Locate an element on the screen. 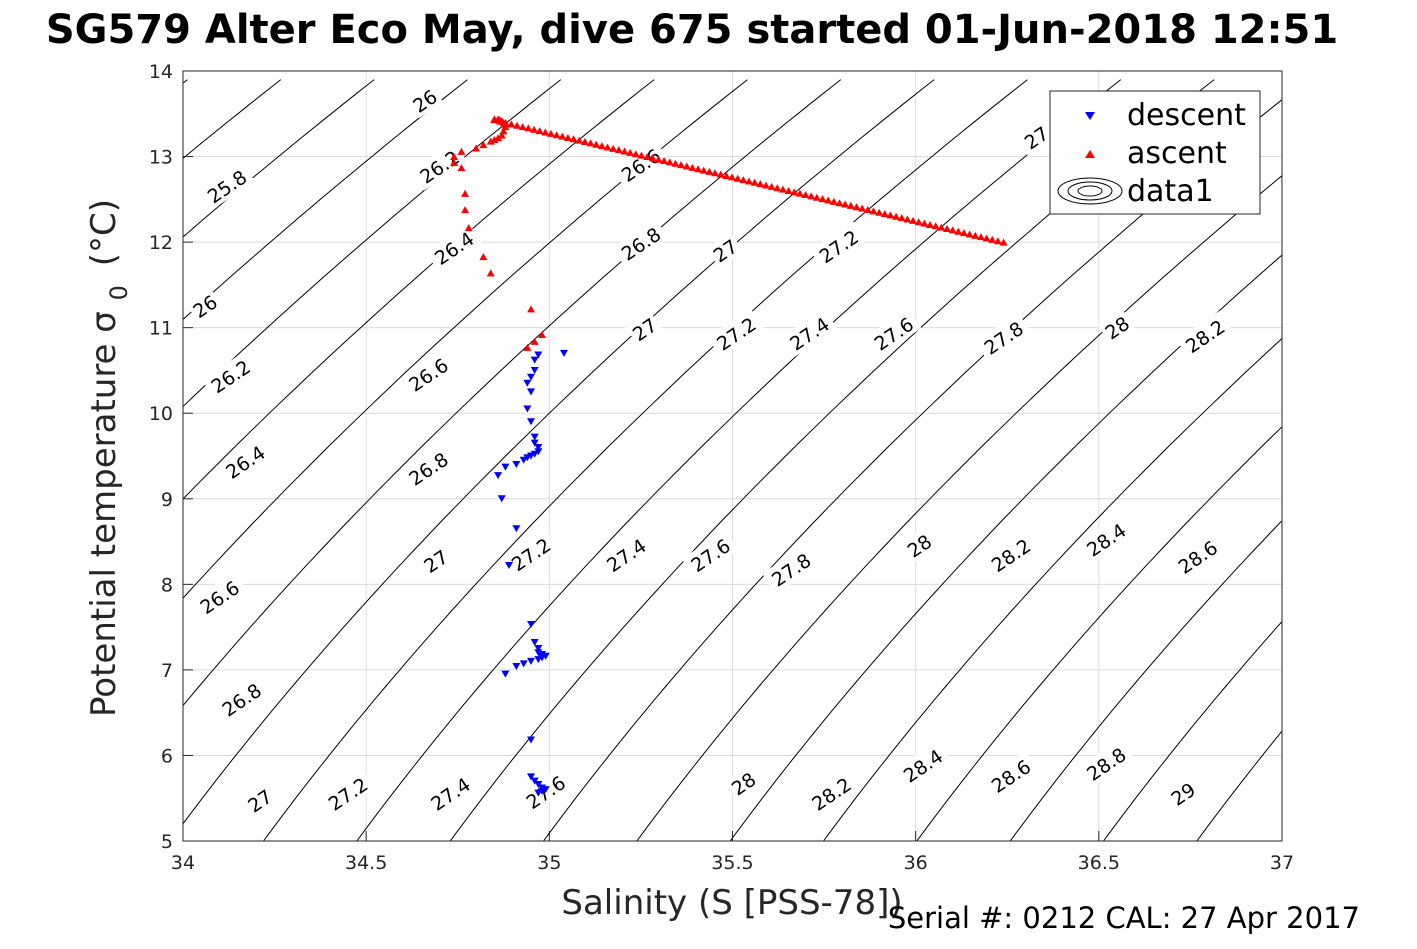 The height and width of the screenshot is (949, 1417). y-axis-label-group: Potential temperature σ 0 (°C) is located at coordinates (110, 458).